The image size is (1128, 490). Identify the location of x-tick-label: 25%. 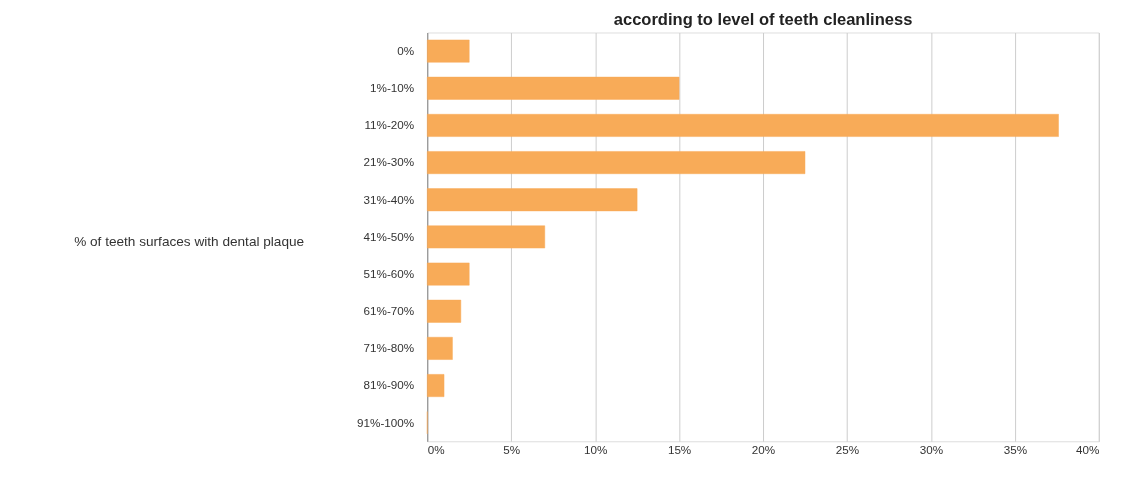
(847, 450).